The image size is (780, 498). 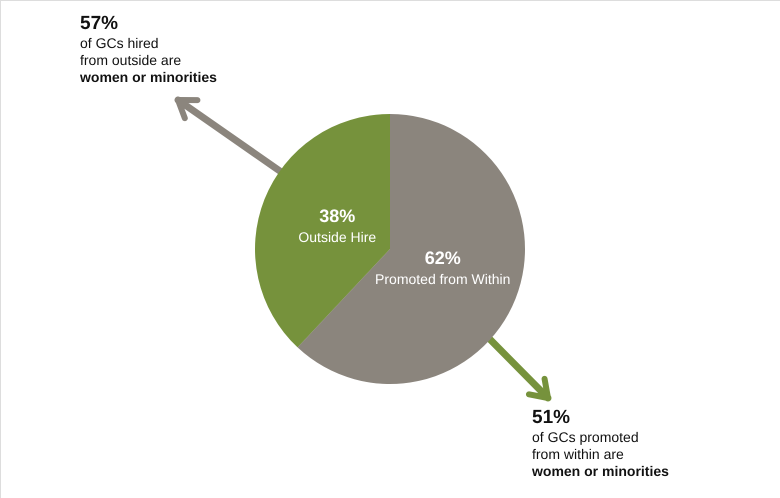 I want to click on slice-label: Promoted from Within, so click(x=442, y=278).